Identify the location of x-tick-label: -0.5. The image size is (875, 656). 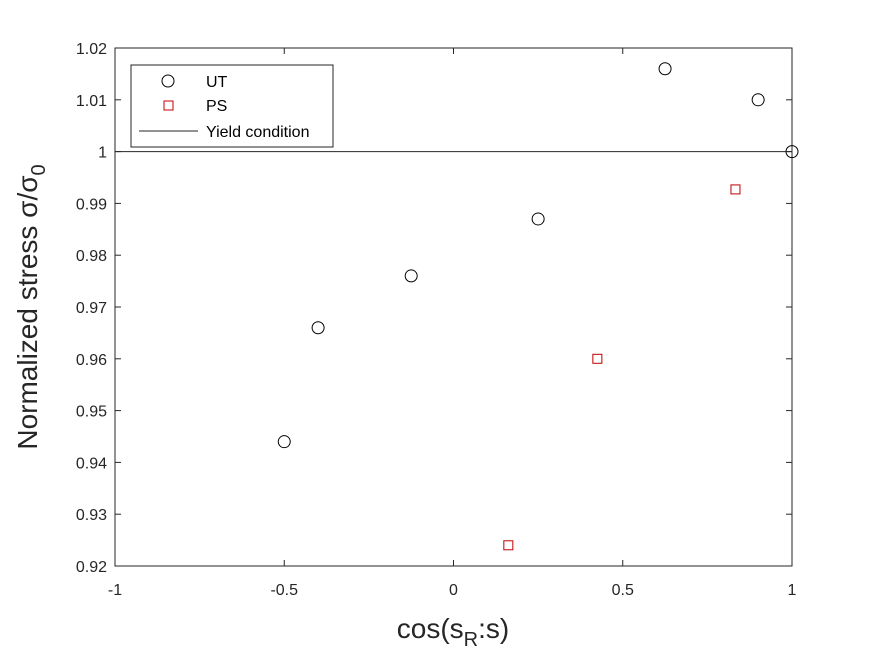
(284, 590).